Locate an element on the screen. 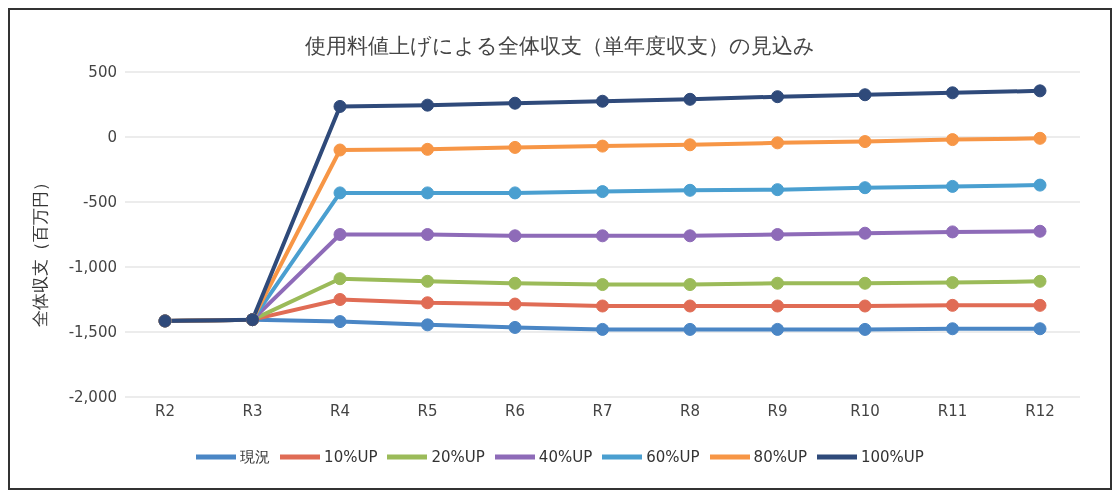 The height and width of the screenshot is (495, 1116). y-tick-label: 0 is located at coordinates (112, 137).